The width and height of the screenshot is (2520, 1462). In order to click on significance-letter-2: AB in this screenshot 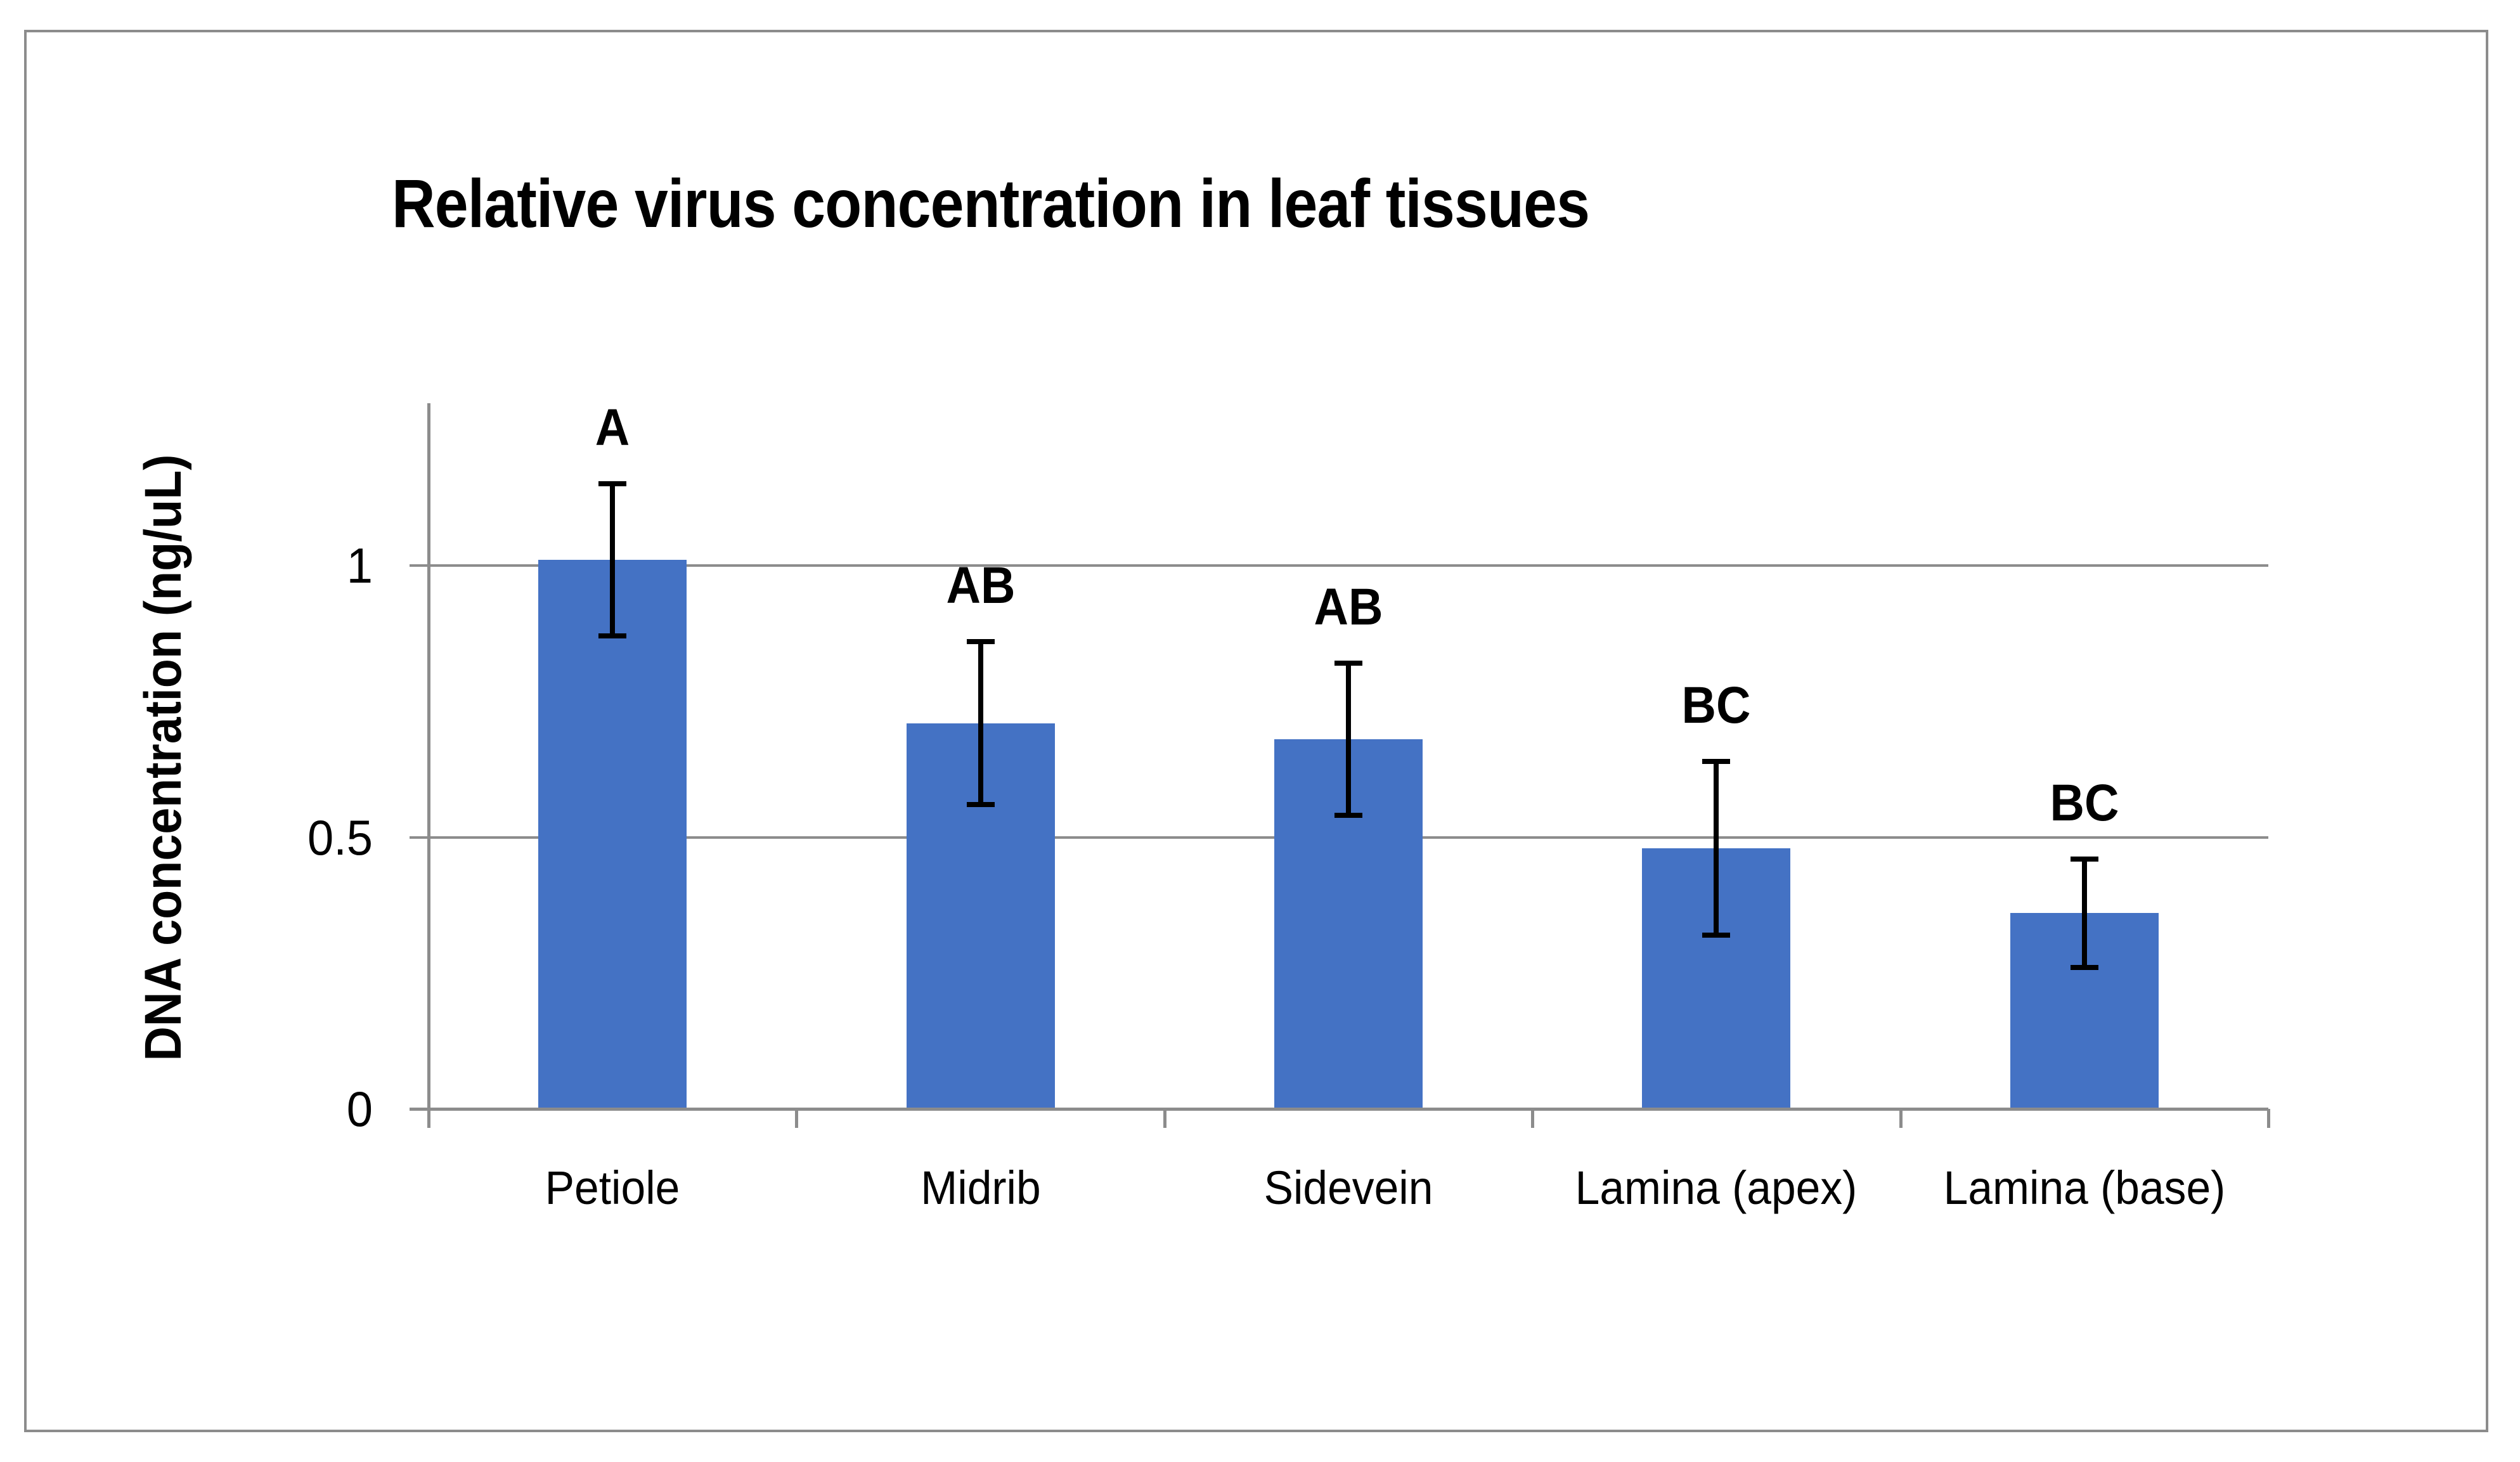, I will do `click(1348, 607)`.